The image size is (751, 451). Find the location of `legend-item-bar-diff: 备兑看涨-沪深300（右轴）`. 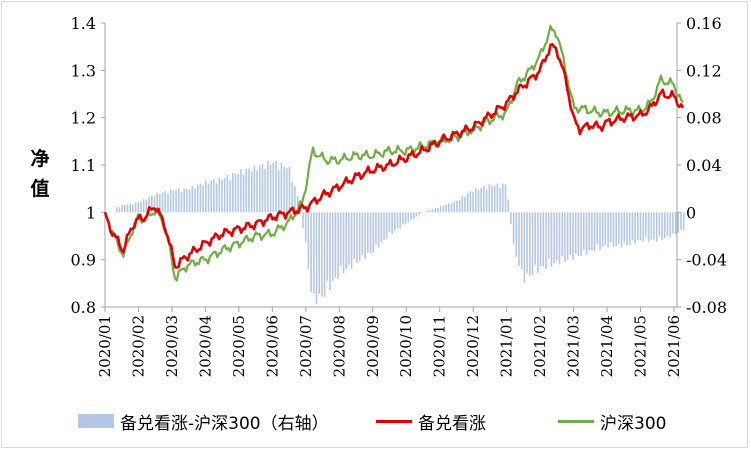

legend-item-bar-diff: 备兑看涨-沪深300（右轴） is located at coordinates (203, 422).